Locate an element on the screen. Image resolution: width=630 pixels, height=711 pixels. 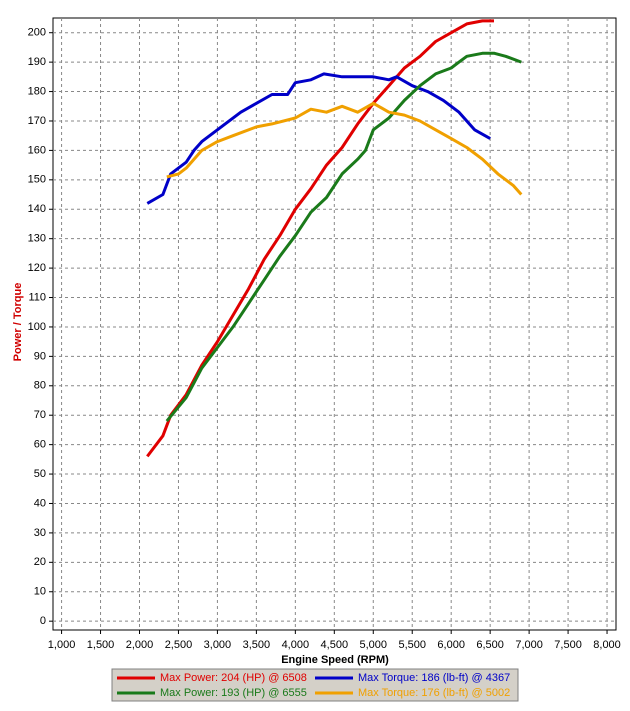
y-tick-label: 200 is located at coordinates (37, 33).